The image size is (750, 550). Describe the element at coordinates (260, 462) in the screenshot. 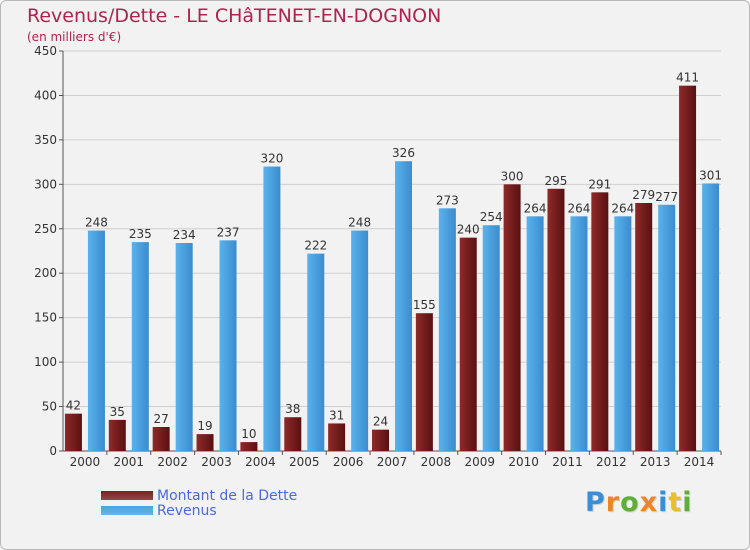

I see `x-tick-label: 2004` at that location.